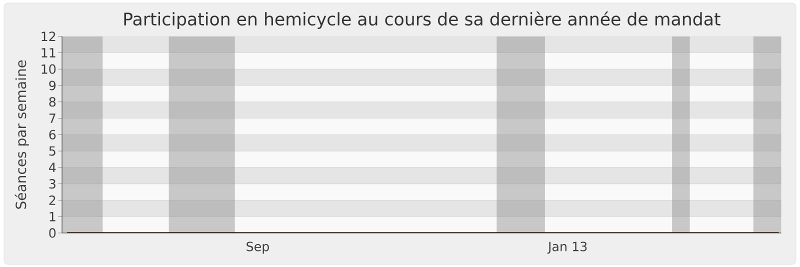 The height and width of the screenshot is (267, 800). I want to click on y-tick-label: 1, so click(53, 217).